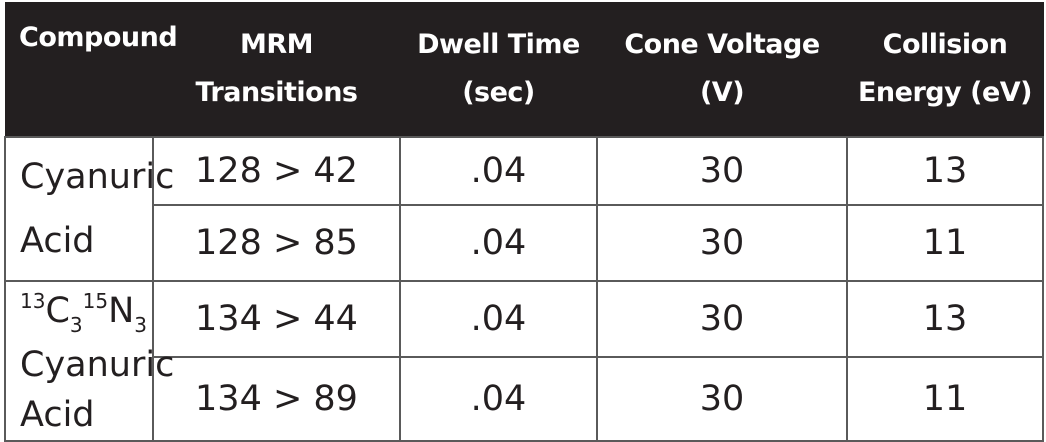 This screenshot has height=442, width=1046. What do you see at coordinates (945, 92) in the screenshot?
I see `header-collision-line2: Energy (eV)` at bounding box center [945, 92].